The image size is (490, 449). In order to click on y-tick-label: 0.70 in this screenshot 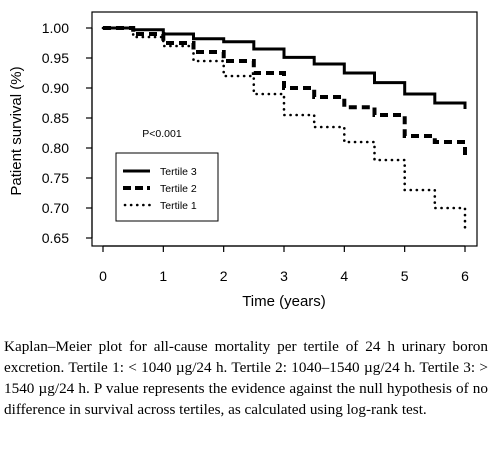, I will do `click(55, 208)`.